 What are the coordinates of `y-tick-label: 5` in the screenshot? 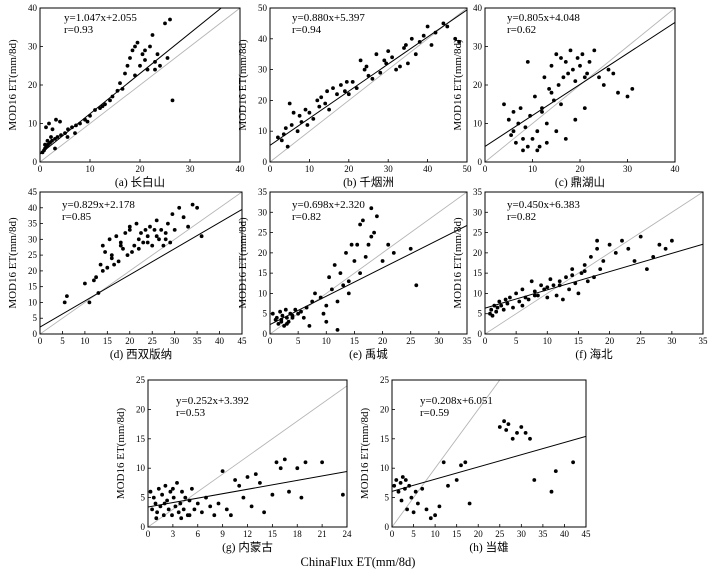 It's located at (480, 314).